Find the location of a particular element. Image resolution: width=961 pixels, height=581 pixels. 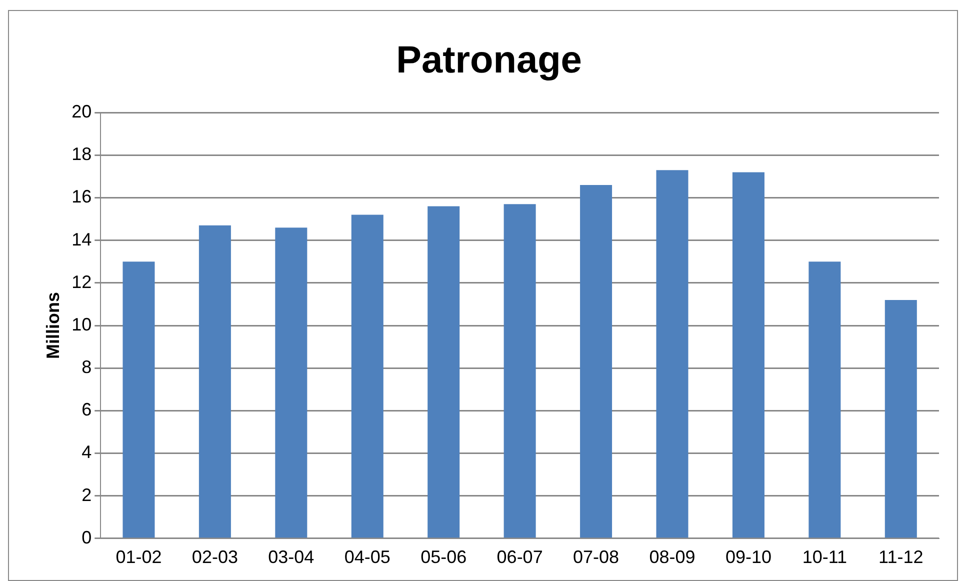

x-tick-label: 08-09 is located at coordinates (672, 557).